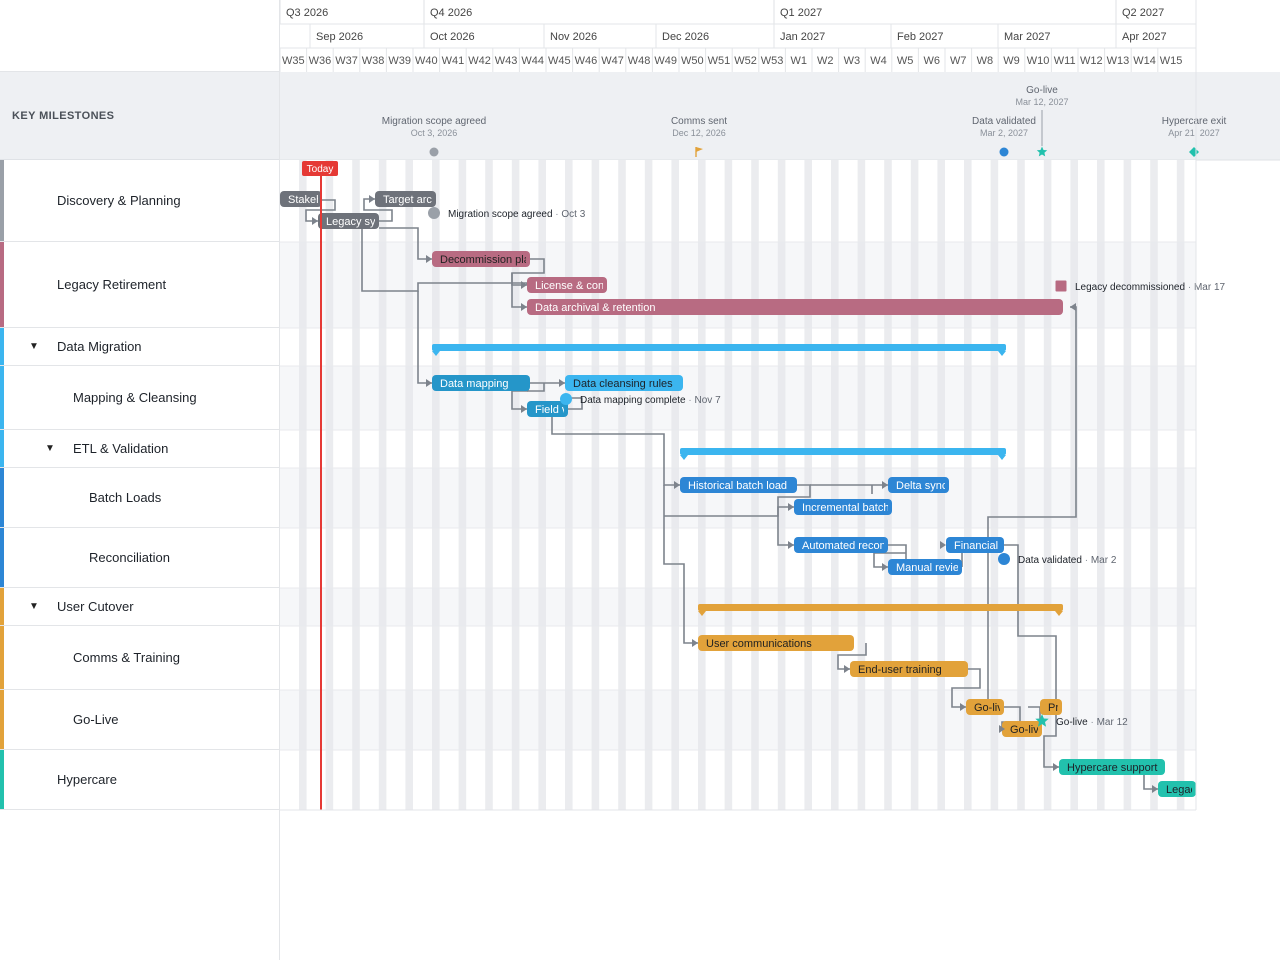 This screenshot has height=960, width=1280. I want to click on task-bar: Legacy shutdown, so click(1205, 789).